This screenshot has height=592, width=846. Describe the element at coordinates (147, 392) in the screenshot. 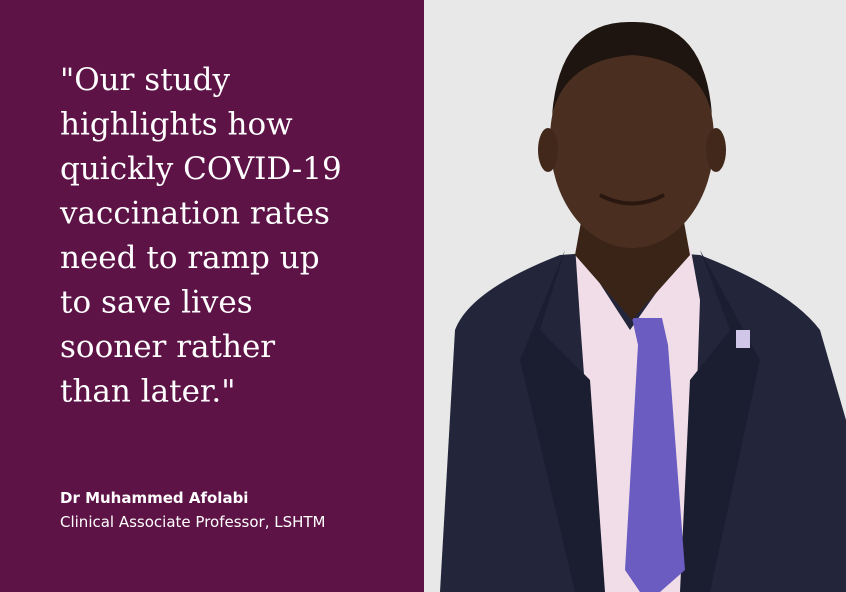

I see `quote-line: than later."` at that location.